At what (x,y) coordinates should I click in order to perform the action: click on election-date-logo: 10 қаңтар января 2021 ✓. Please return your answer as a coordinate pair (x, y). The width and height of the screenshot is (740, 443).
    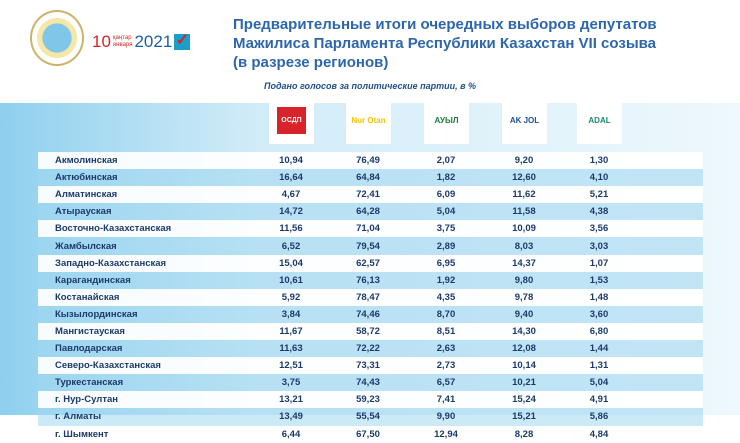
    Looking at the image, I should click on (141, 42).